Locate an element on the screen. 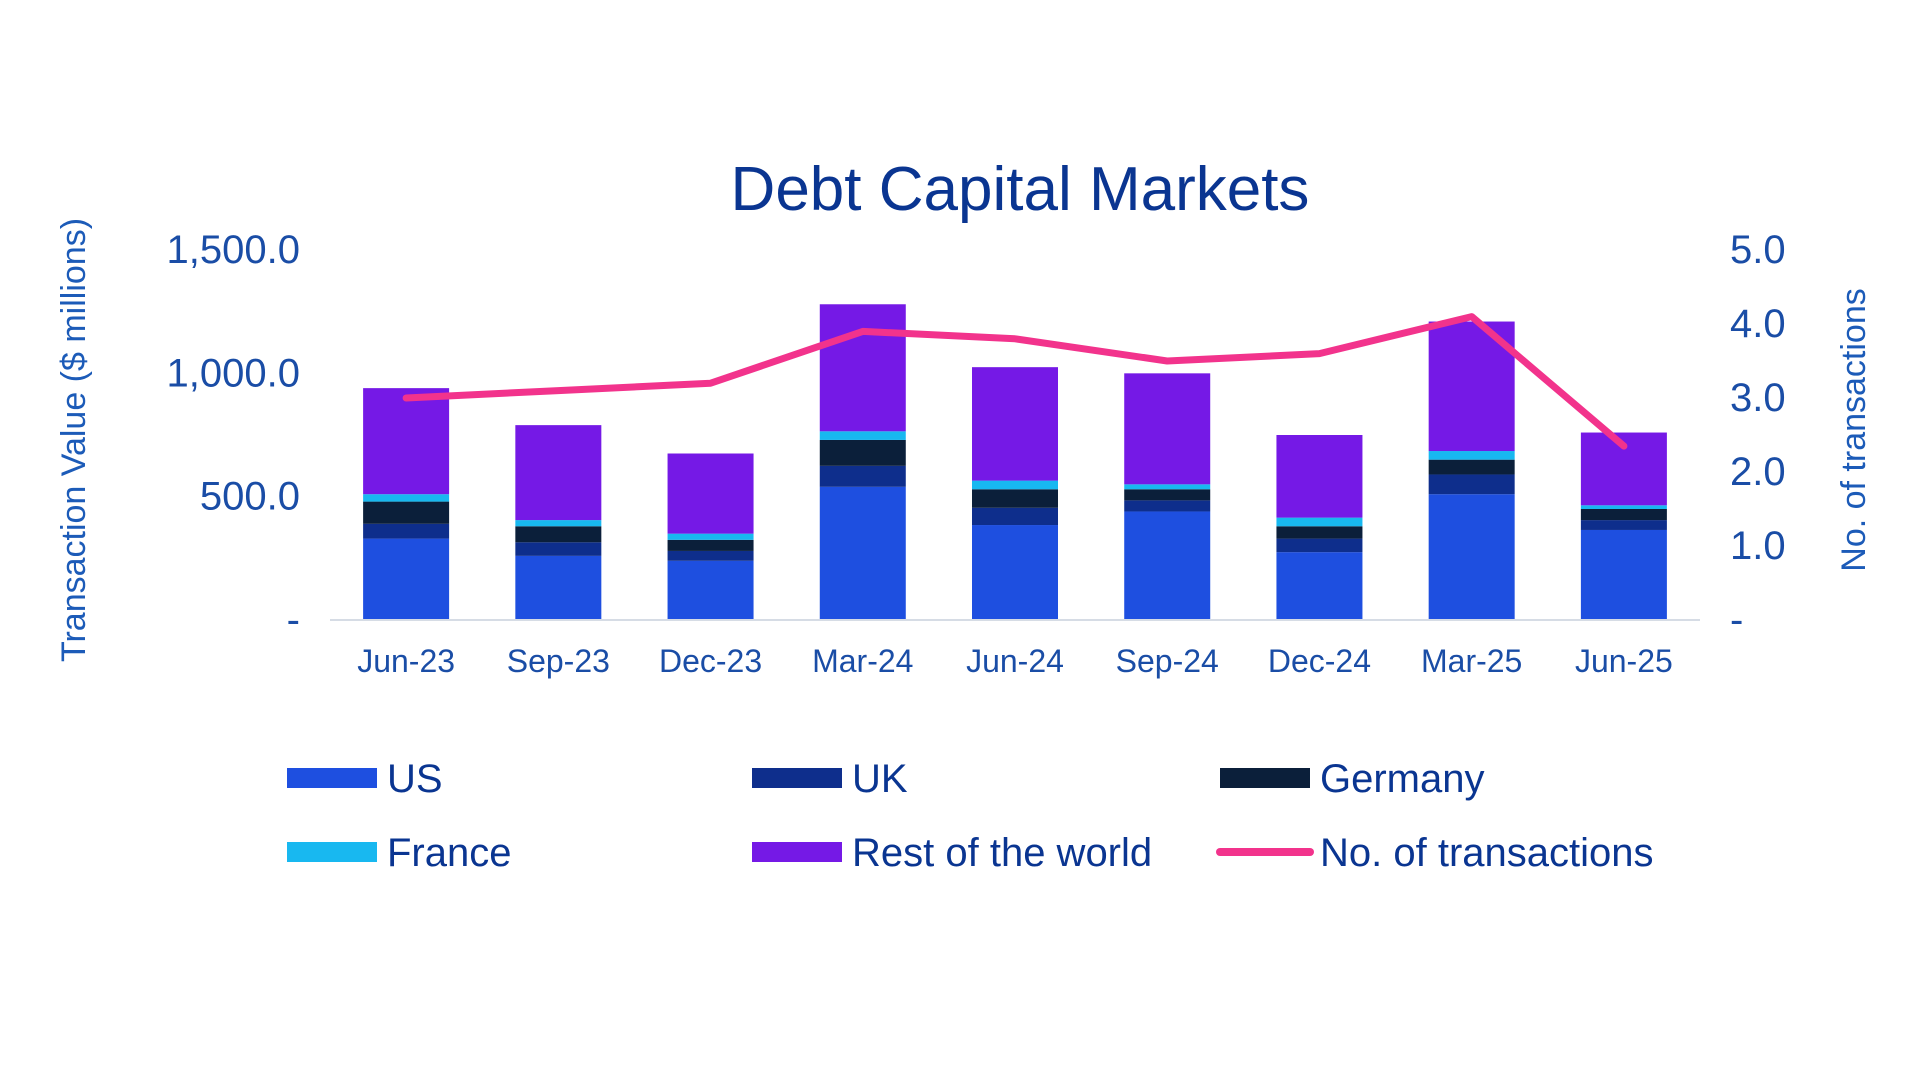  y2-tick-label: 3.0 is located at coordinates (1758, 398).